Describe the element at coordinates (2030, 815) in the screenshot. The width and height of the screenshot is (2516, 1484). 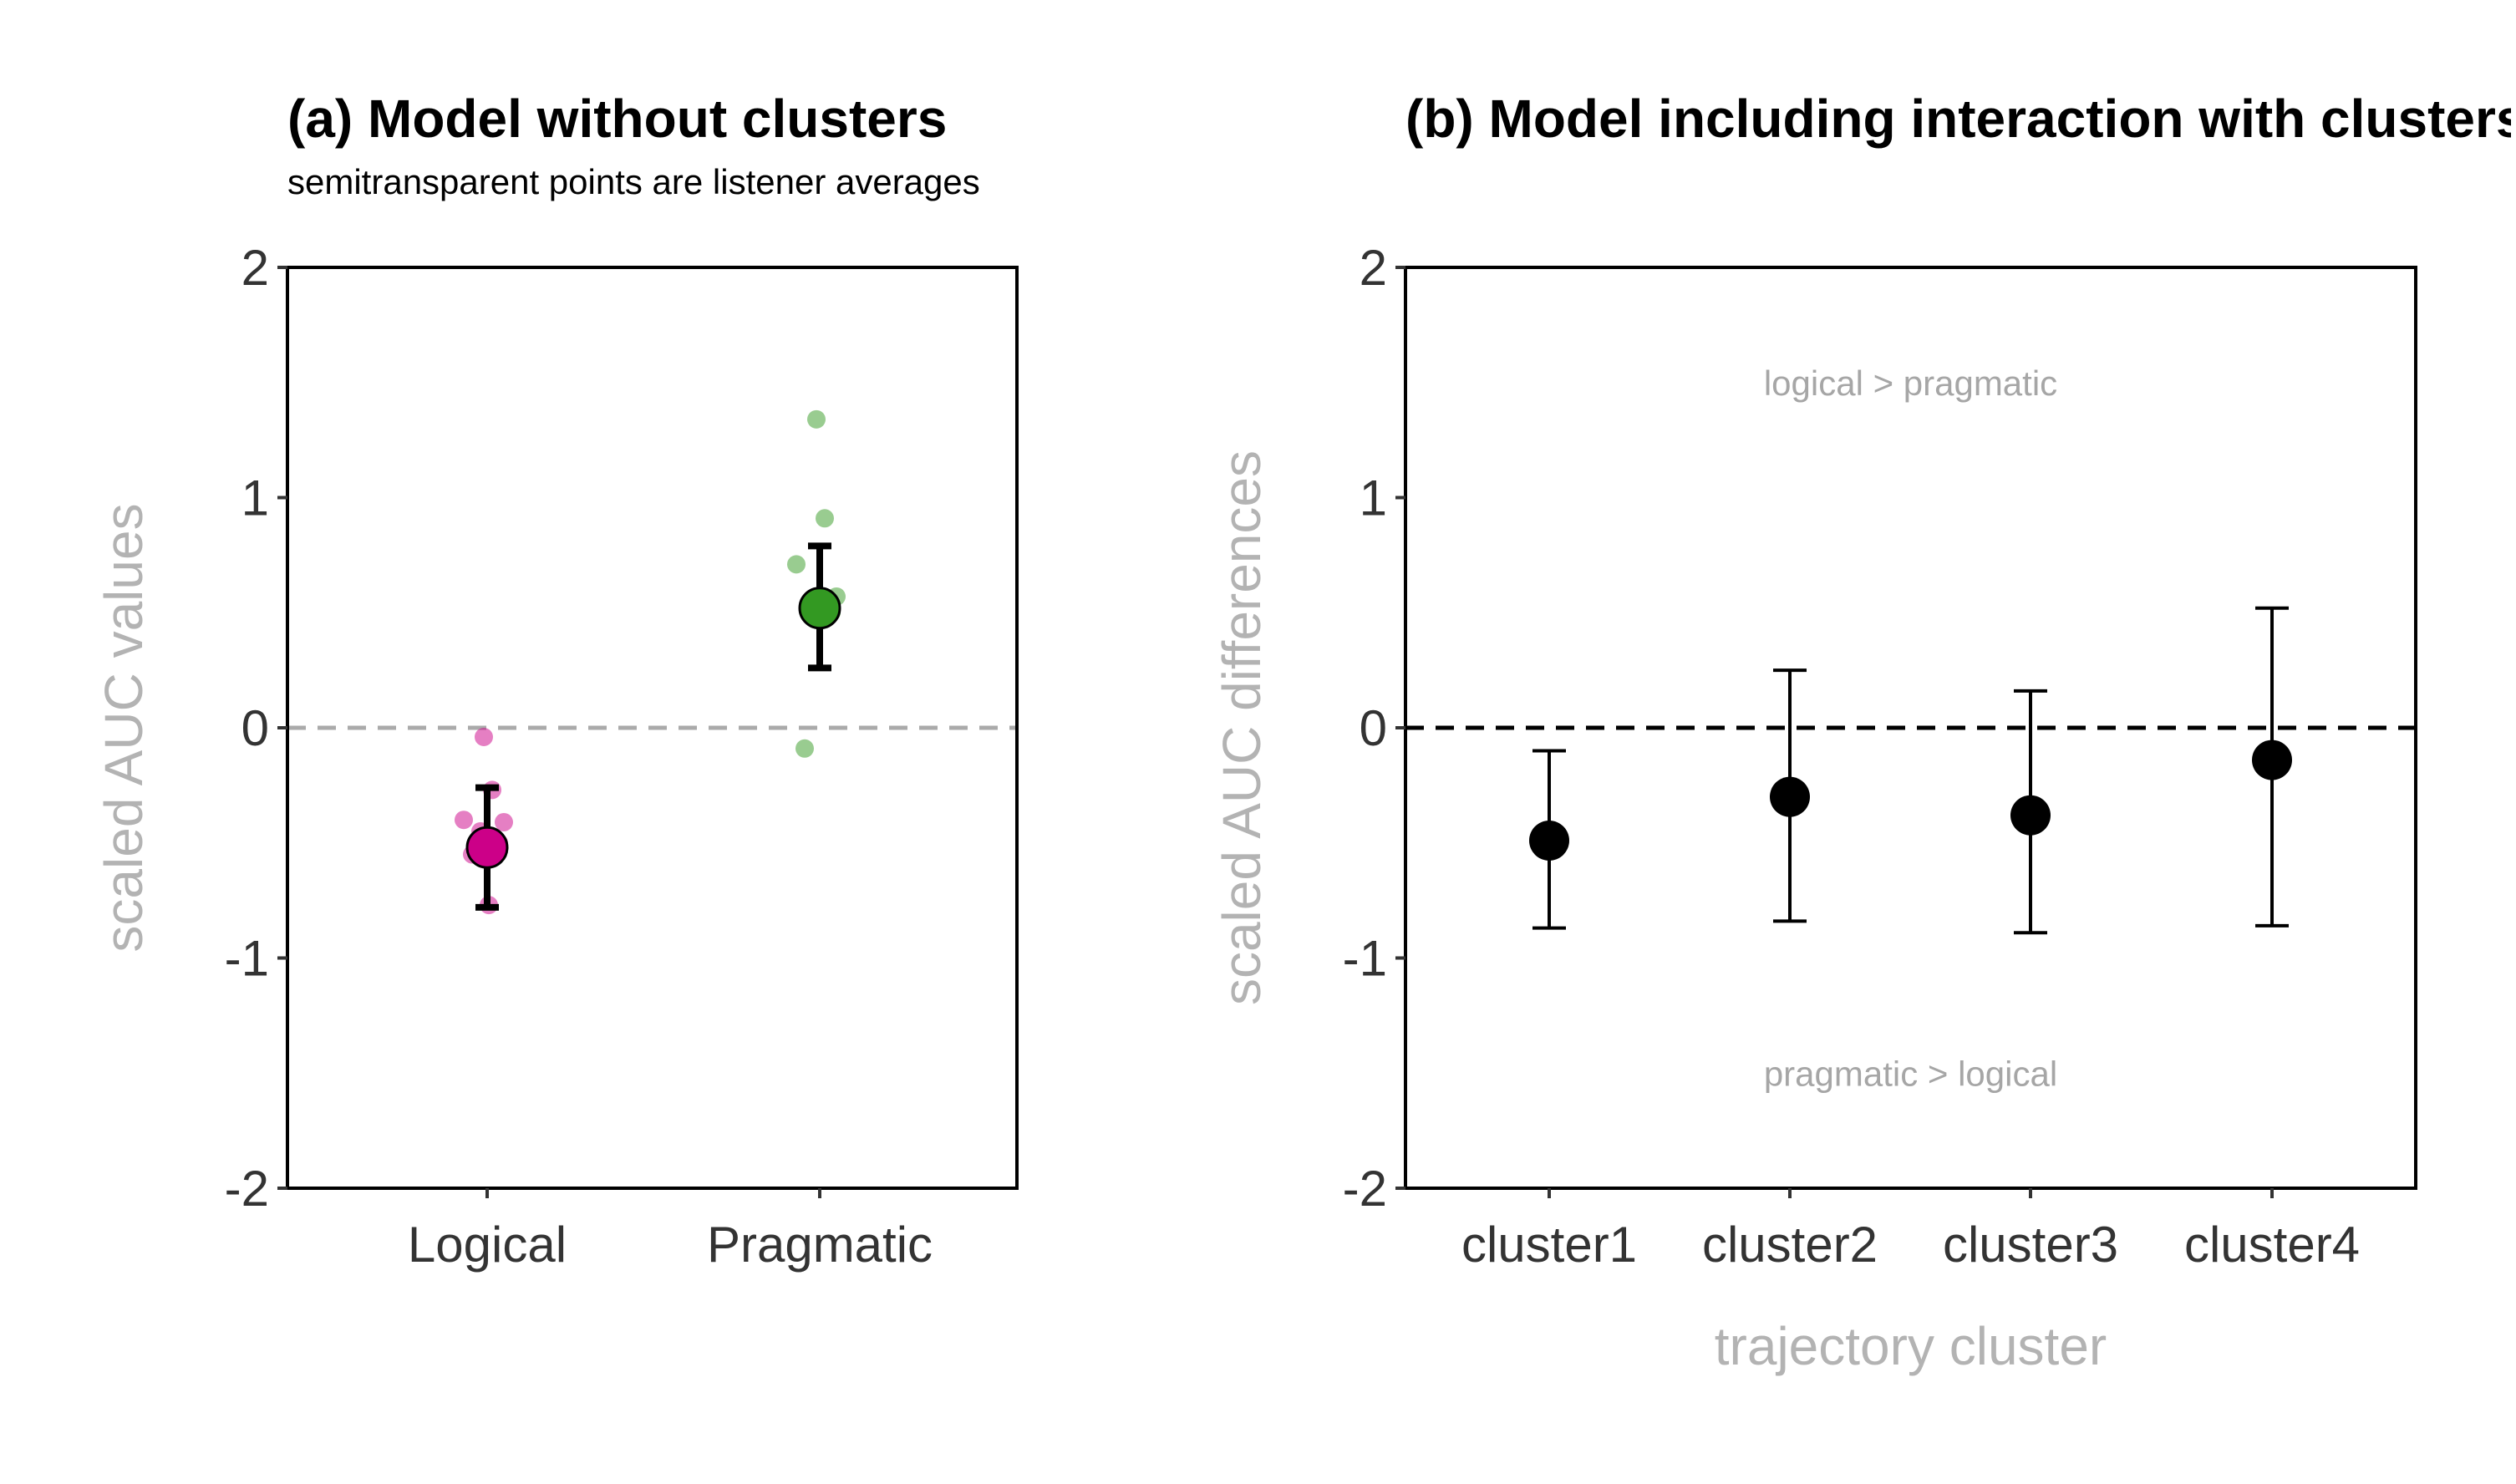
I see `panel-b-estimate-point-cluster3` at that location.